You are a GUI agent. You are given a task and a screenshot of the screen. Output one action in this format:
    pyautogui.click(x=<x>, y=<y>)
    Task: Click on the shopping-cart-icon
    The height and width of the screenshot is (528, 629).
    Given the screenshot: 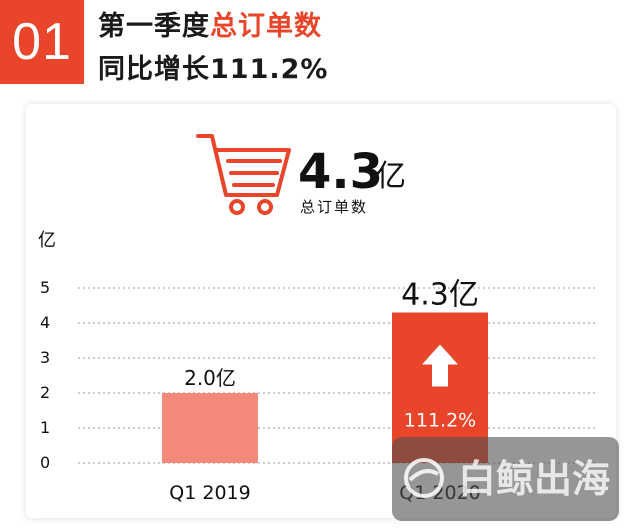 What is the action you would take?
    pyautogui.click(x=243, y=174)
    